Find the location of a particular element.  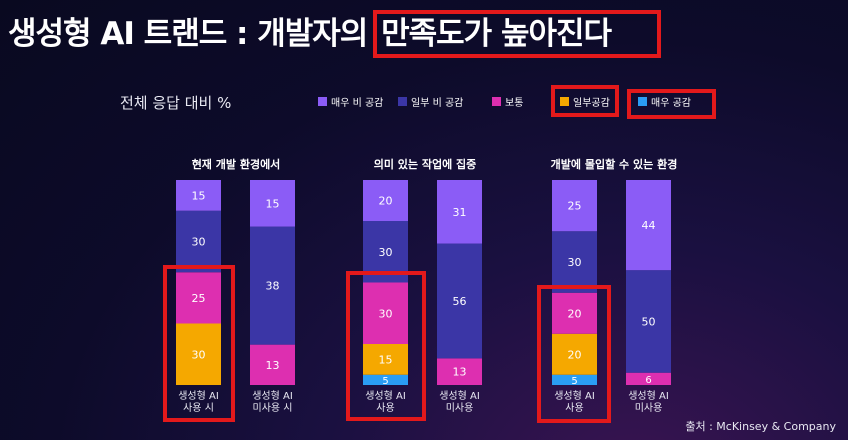

chart-title: 개발에 몰입할 수 있는 환경 is located at coordinates (614, 164).